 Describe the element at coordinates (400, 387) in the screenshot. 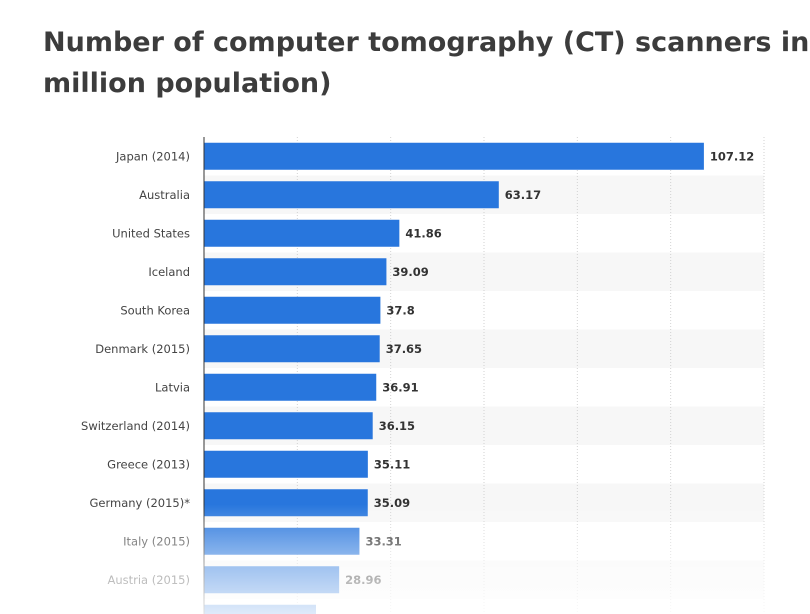

I see `value-label: 36.91` at that location.